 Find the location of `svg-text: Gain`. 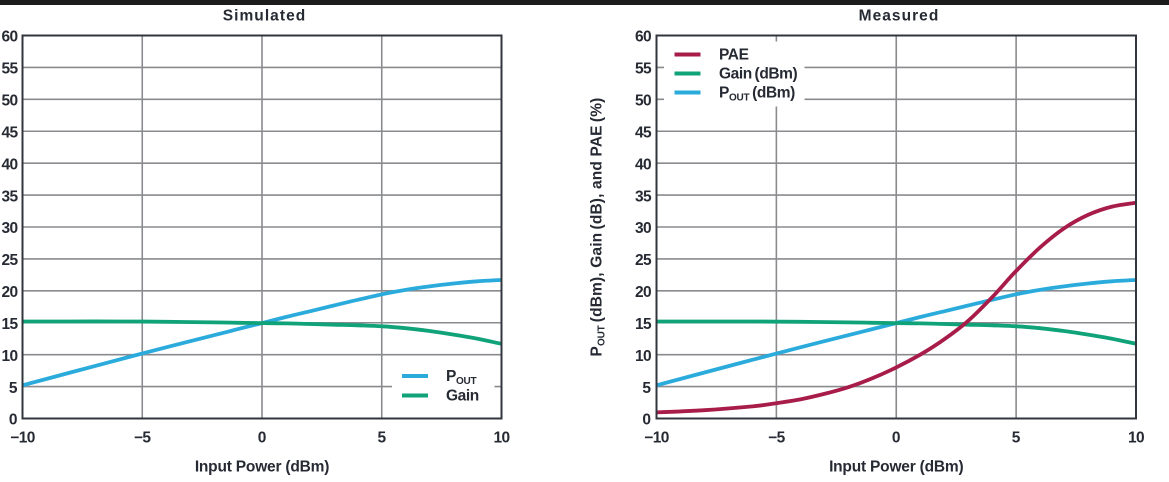

svg-text: Gain is located at coordinates (462, 396).